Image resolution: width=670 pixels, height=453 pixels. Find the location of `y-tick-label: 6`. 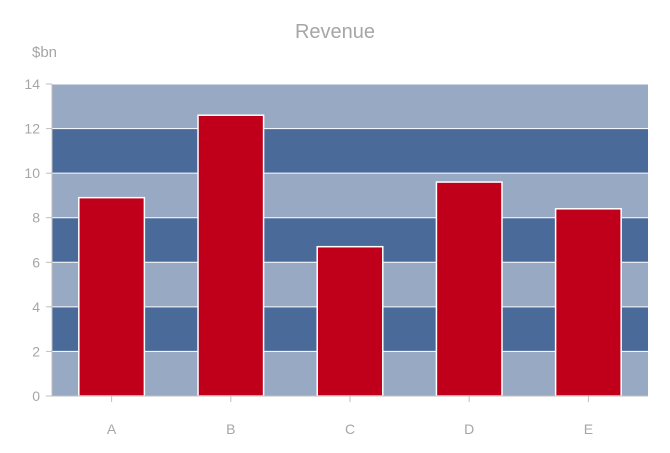

y-tick-label: 6 is located at coordinates (36, 262).